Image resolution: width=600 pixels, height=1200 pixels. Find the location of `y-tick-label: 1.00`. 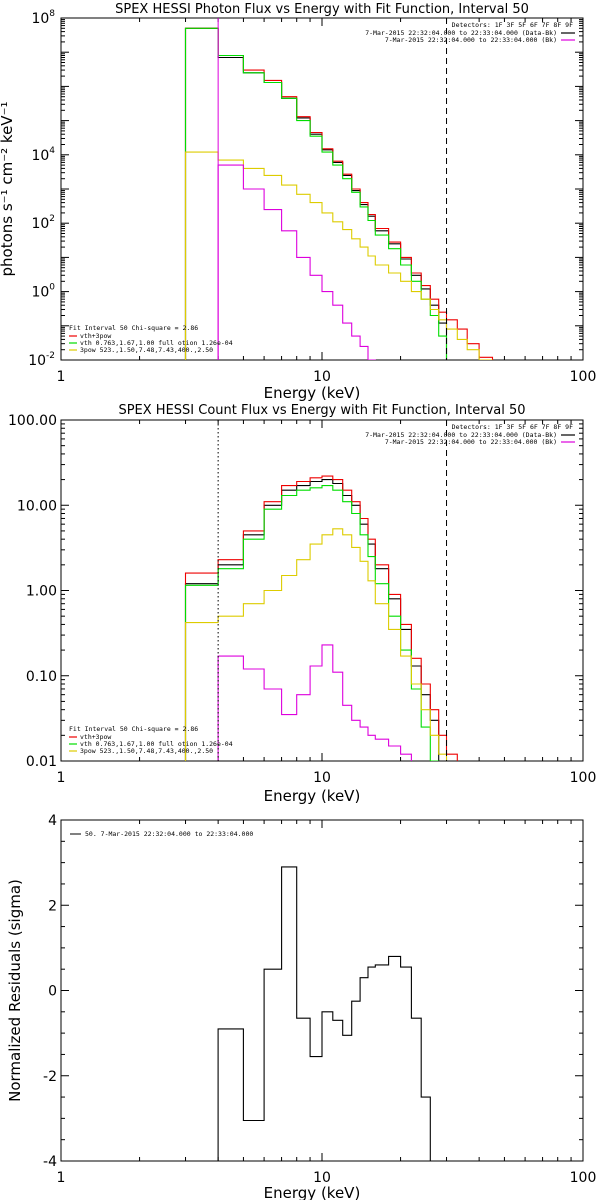

y-tick-label: 1.00 is located at coordinates (41, 592).